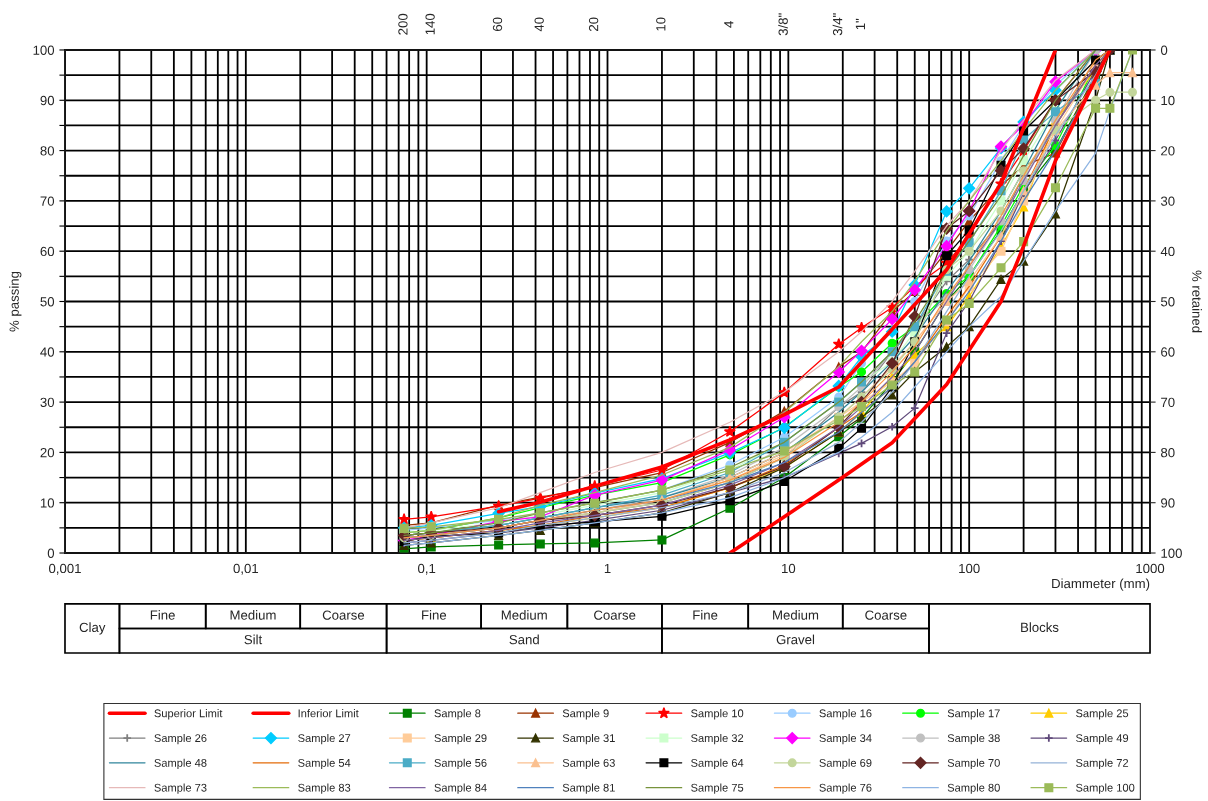  What do you see at coordinates (430, 24) in the screenshot?
I see `text: 140` at bounding box center [430, 24].